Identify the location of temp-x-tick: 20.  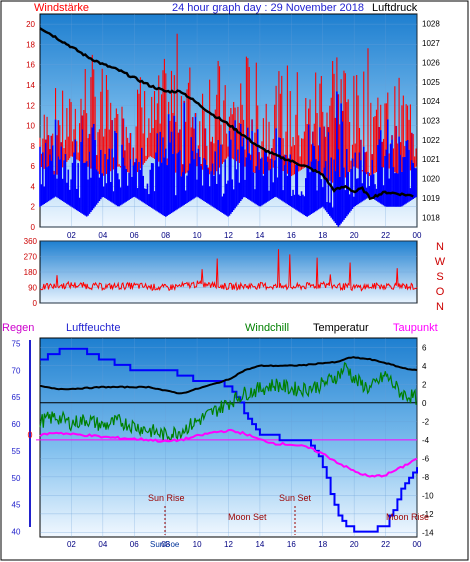
(354, 544).